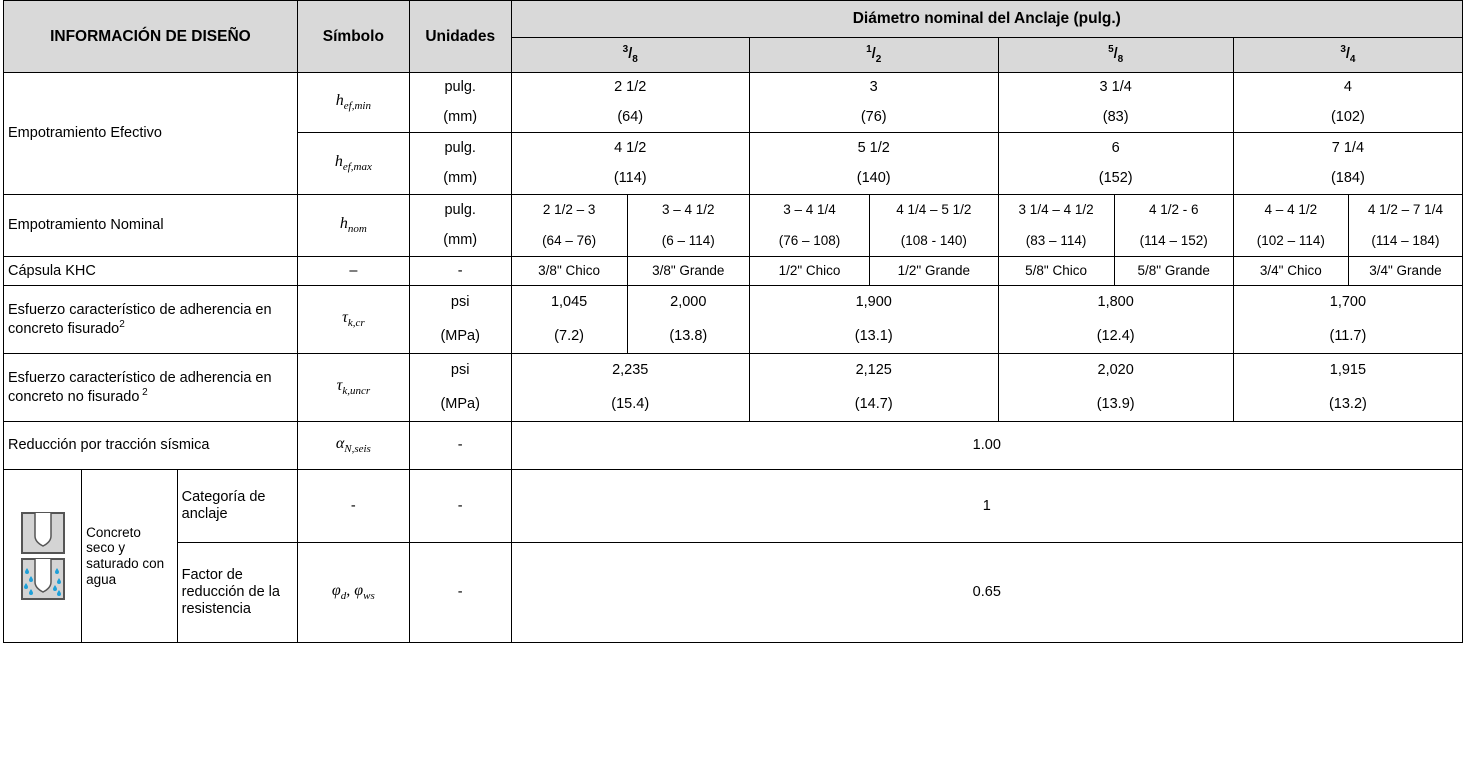 This screenshot has width=1466, height=776. I want to click on value-cell: (11.7), so click(1348, 336).